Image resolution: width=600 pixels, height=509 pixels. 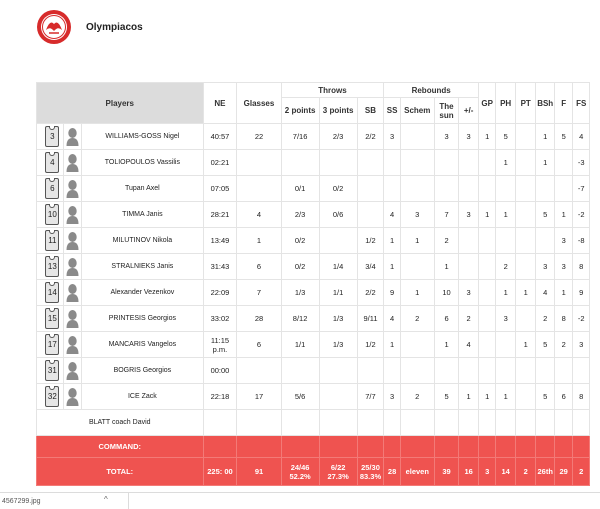 I want to click on stat-pm: -2, so click(x=581, y=318).